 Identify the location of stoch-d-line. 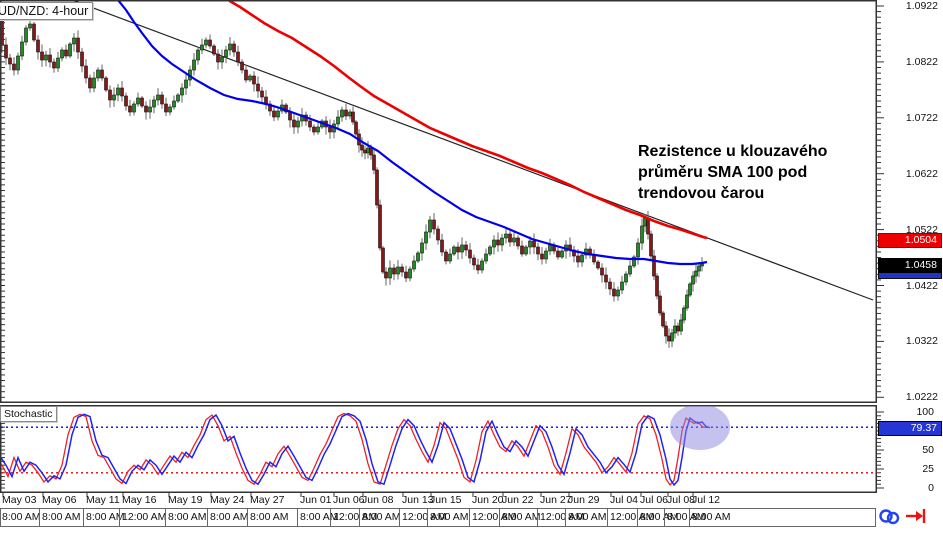
(354, 449).